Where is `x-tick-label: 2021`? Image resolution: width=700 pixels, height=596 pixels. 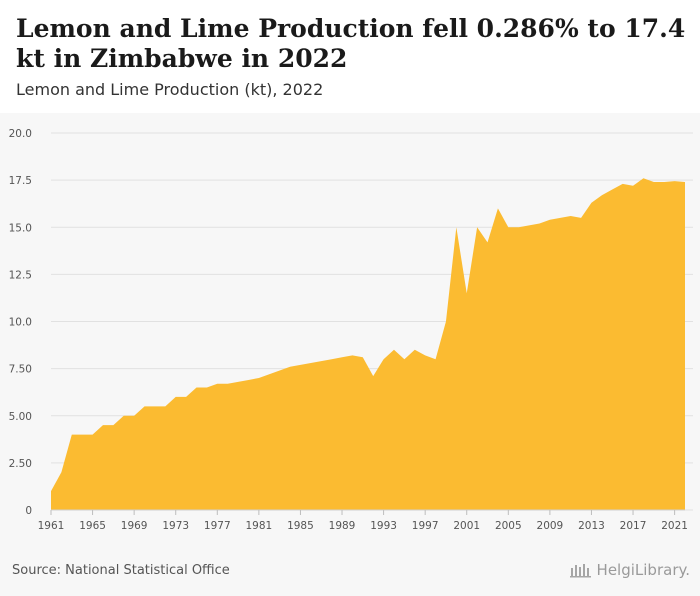 x-tick-label: 2021 is located at coordinates (674, 526).